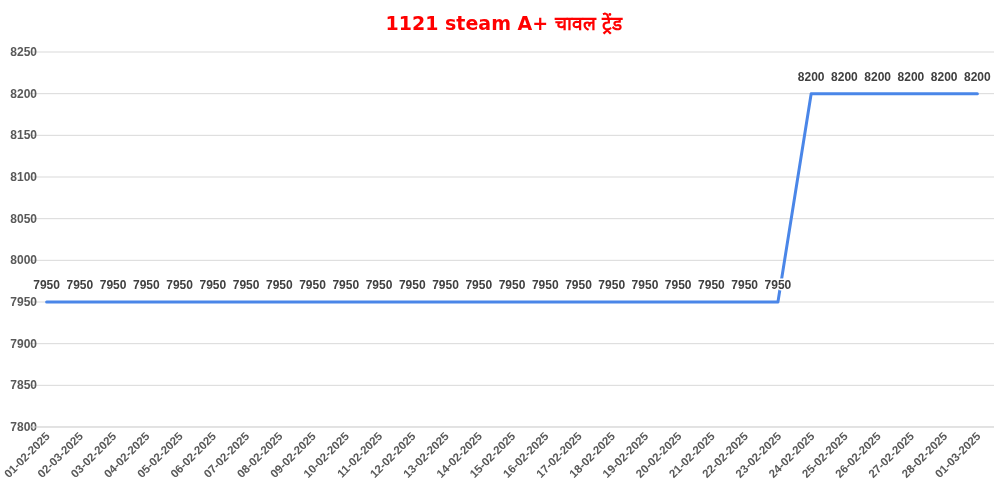  I want to click on y-tick-label: 7950, so click(24, 302).